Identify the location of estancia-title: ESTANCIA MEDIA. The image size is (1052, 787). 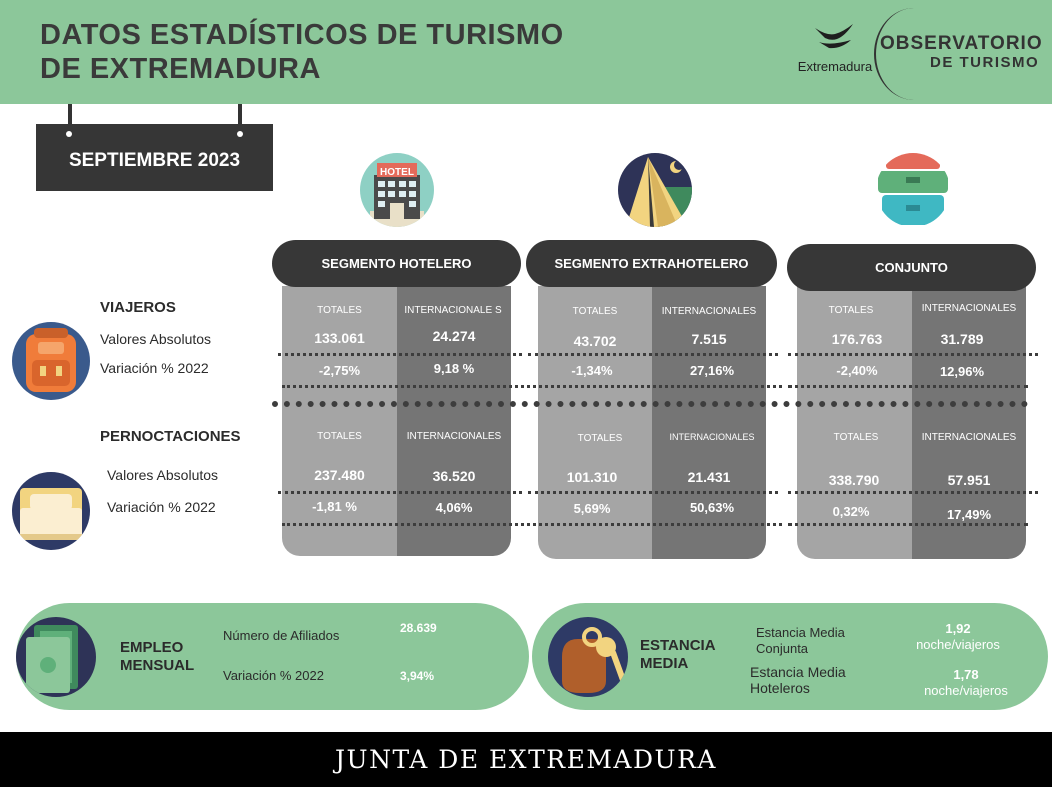
(678, 655).